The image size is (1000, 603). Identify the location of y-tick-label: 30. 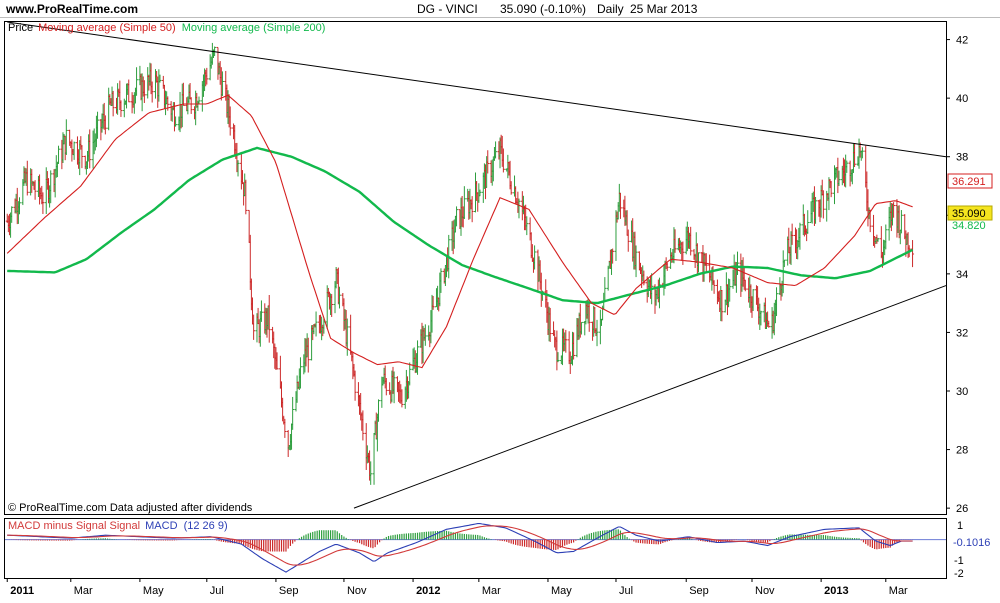
(962, 392).